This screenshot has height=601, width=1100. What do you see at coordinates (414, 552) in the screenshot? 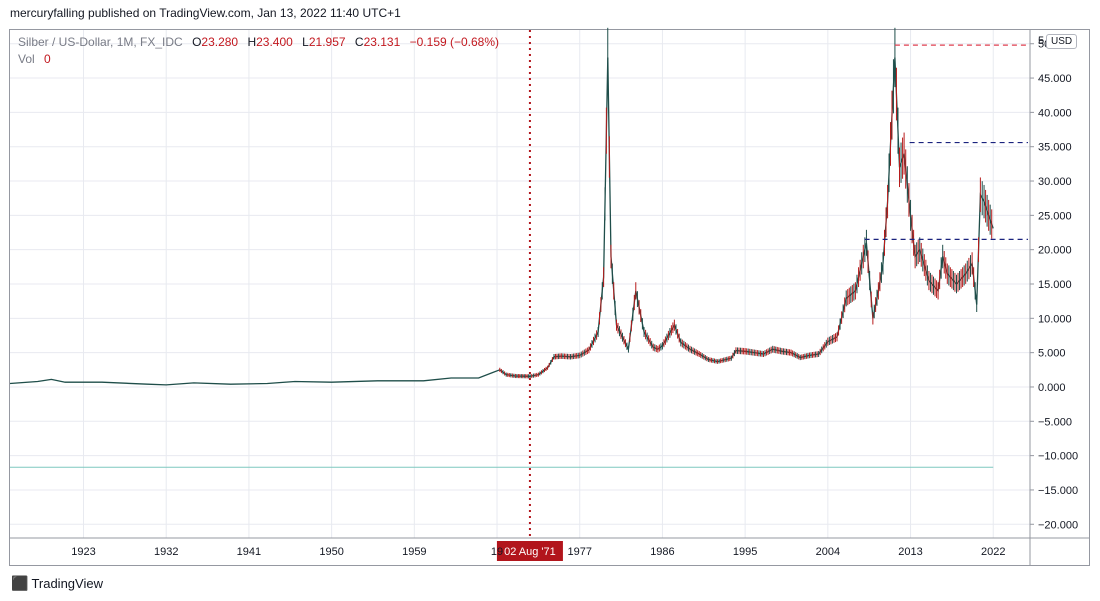
I see `x-tick-label: 1959` at bounding box center [414, 552].